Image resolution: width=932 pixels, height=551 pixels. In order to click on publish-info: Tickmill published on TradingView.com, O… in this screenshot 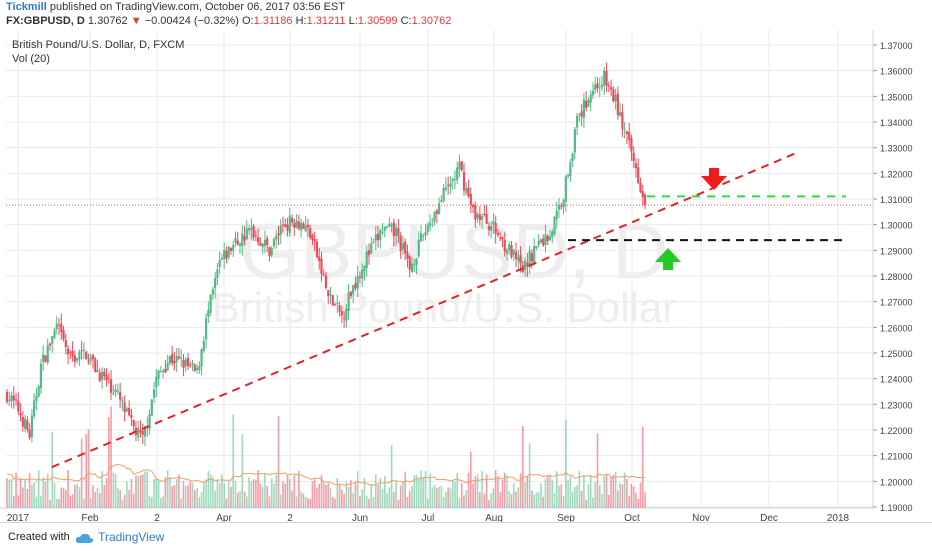, I will do `click(175, 7)`.